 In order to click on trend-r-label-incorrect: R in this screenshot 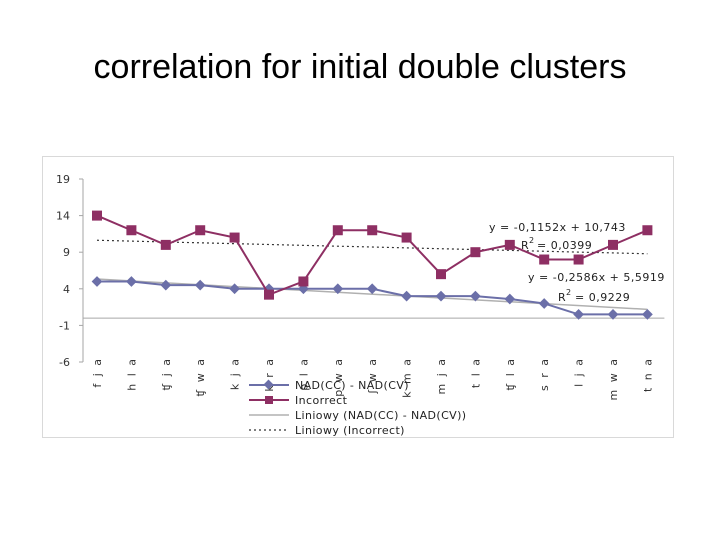, I will do `click(525, 245)`.